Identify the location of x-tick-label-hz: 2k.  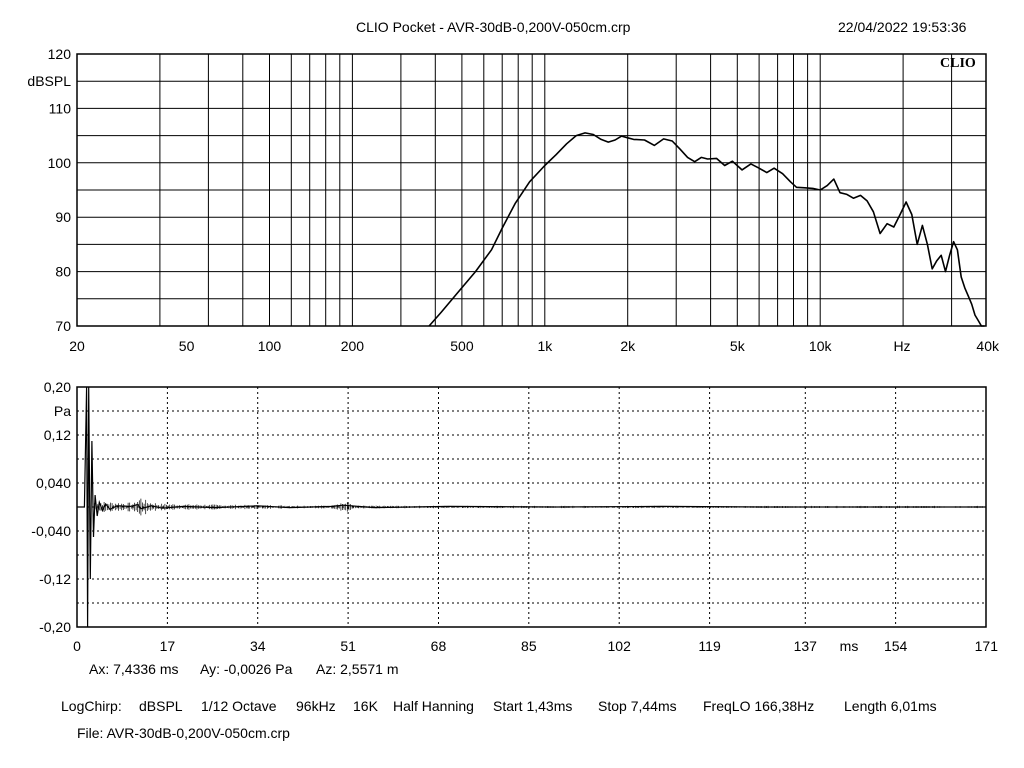
(628, 346).